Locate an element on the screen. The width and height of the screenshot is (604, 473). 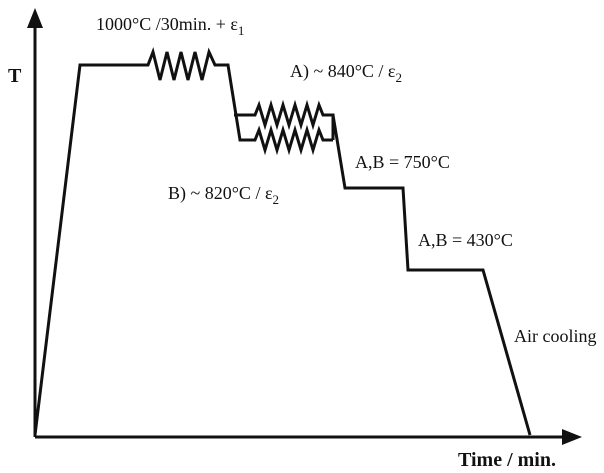
reheat-text: 1000°C /30min. + ε is located at coordinates (167, 24).